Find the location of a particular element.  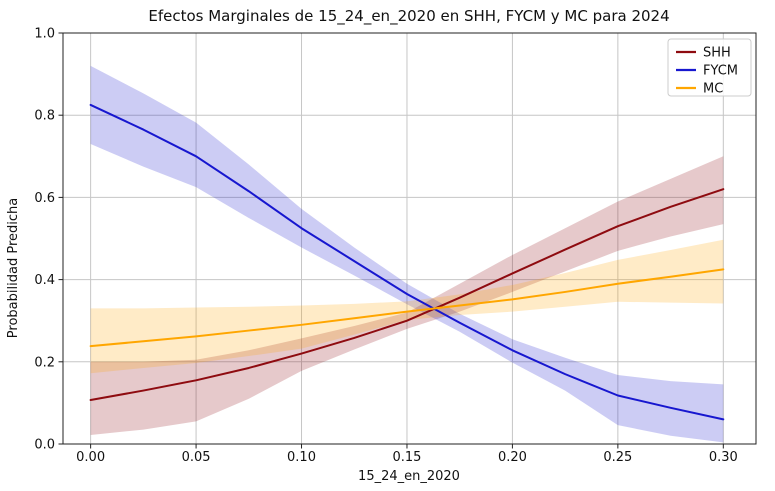

y-tick-label: 0.8 is located at coordinates (44, 116).